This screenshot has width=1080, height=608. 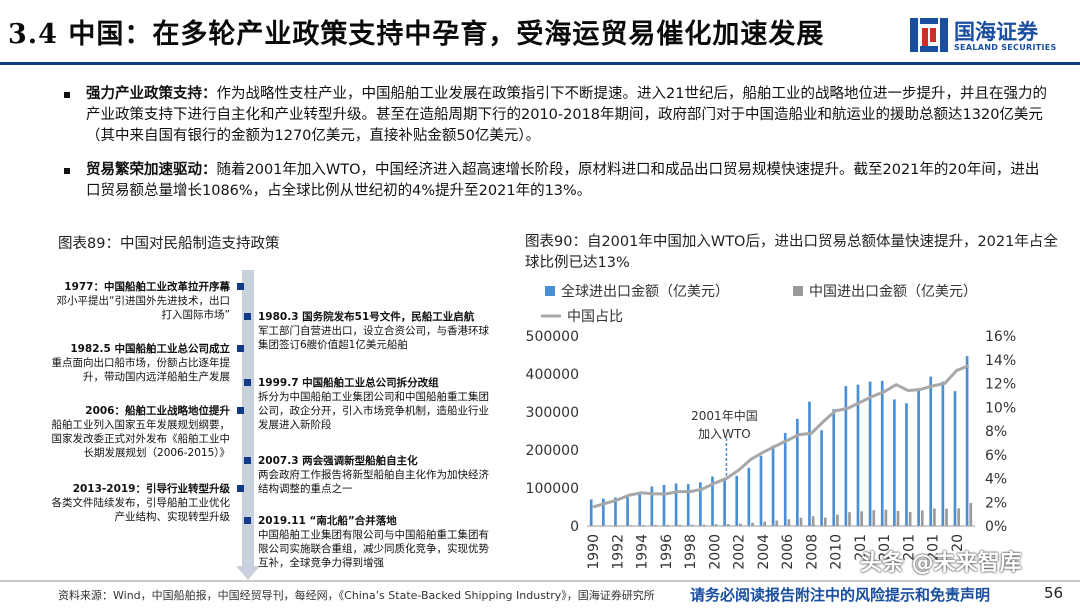 I want to click on timeline-item-text: 邓小平提出“引进国外先进技术，出口打入国际市场”, so click(x=143, y=308).